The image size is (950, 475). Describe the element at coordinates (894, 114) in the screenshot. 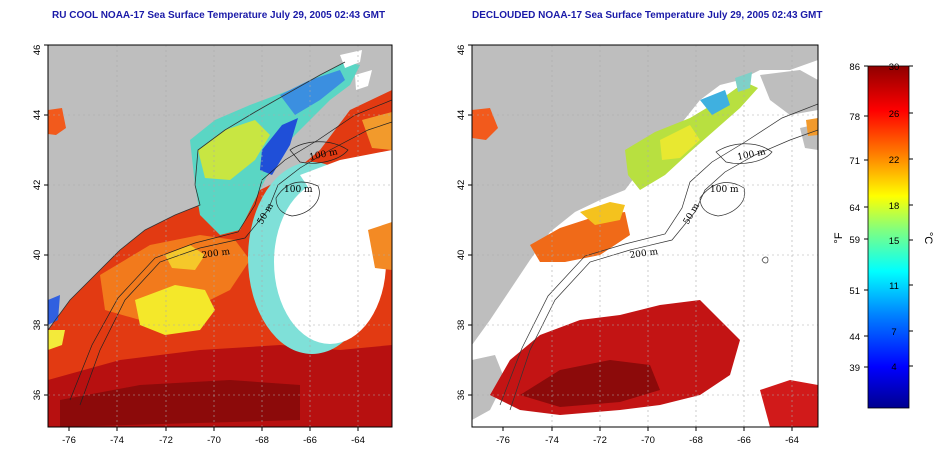

I see `celsius-tick: 26` at that location.